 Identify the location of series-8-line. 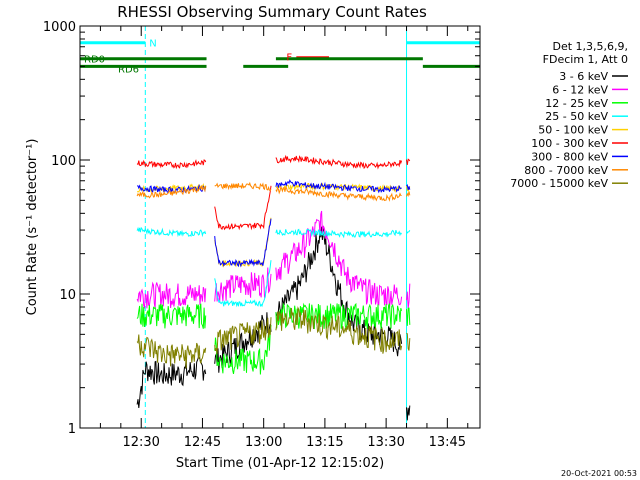
(273, 337).